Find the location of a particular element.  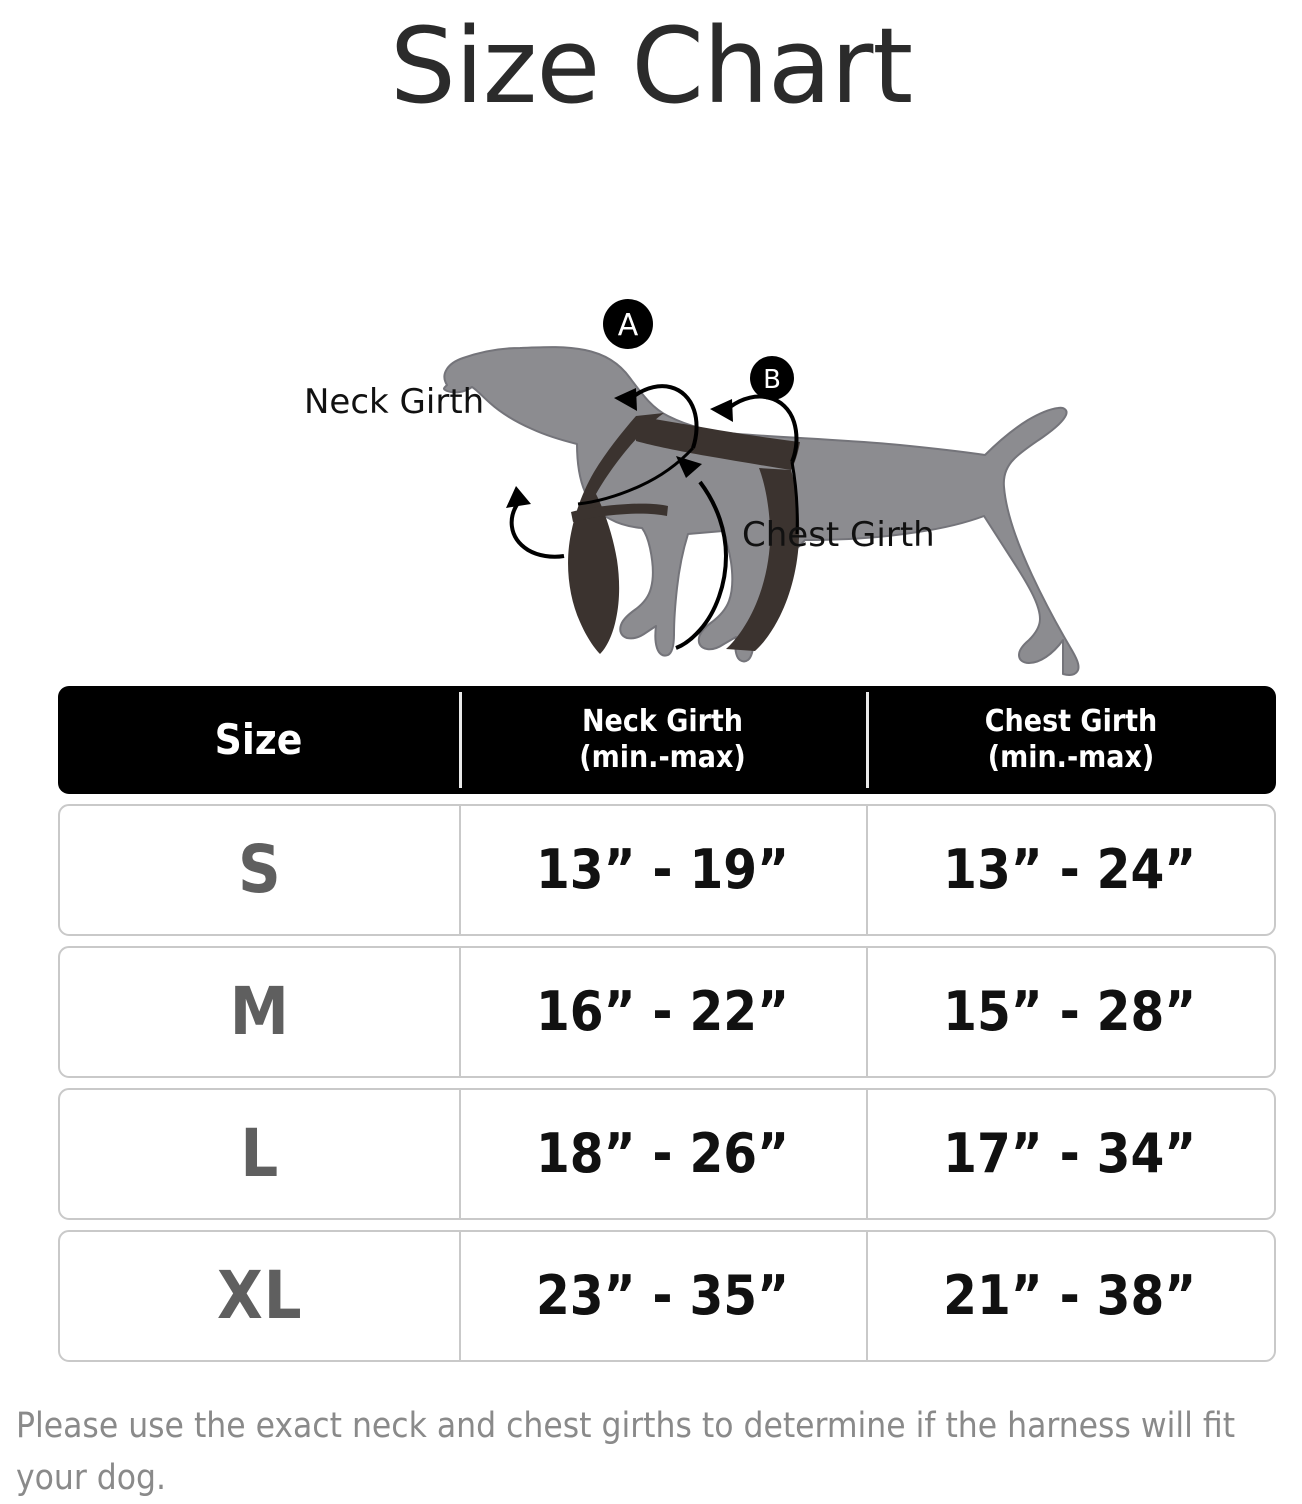

header-chest-line2: (min.-max) is located at coordinates (1071, 757).